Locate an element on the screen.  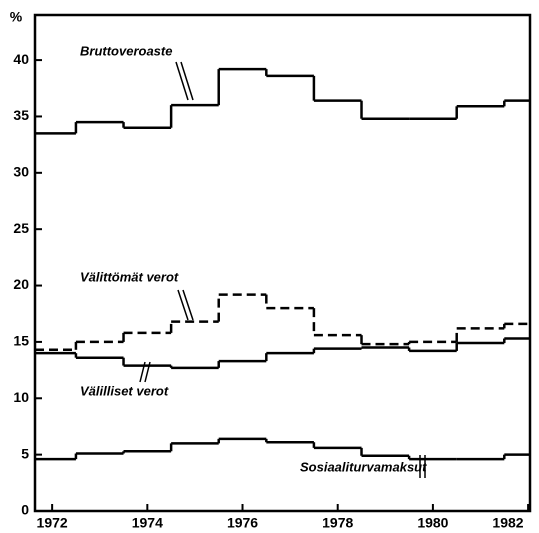
x-tick-label: 1974 is located at coordinates (147, 523).